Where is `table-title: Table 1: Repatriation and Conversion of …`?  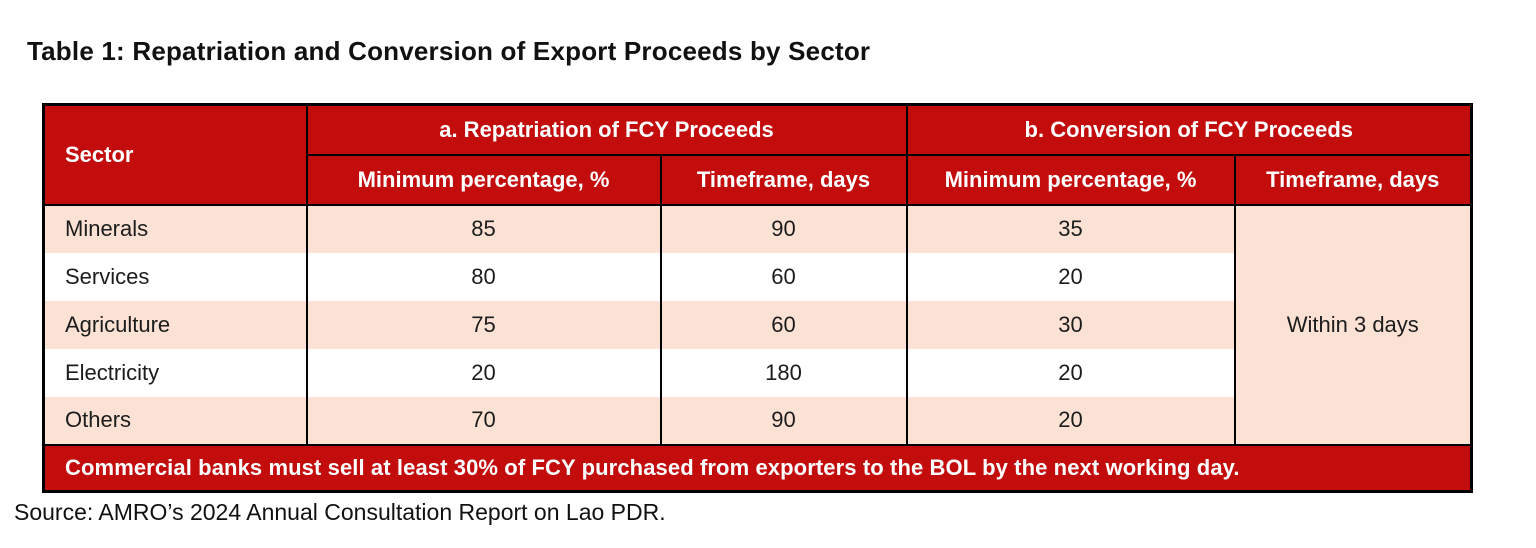 table-title: Table 1: Repatriation and Conversion of … is located at coordinates (449, 51).